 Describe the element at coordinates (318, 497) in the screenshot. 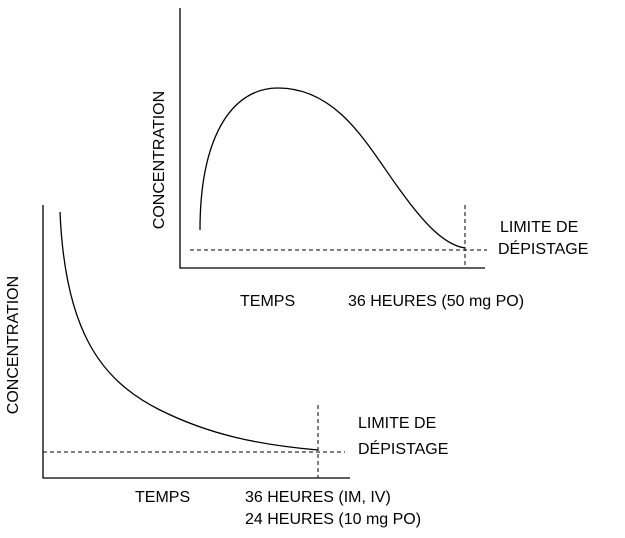

I see `time-label: 36 HEURES (IM, IV)` at that location.